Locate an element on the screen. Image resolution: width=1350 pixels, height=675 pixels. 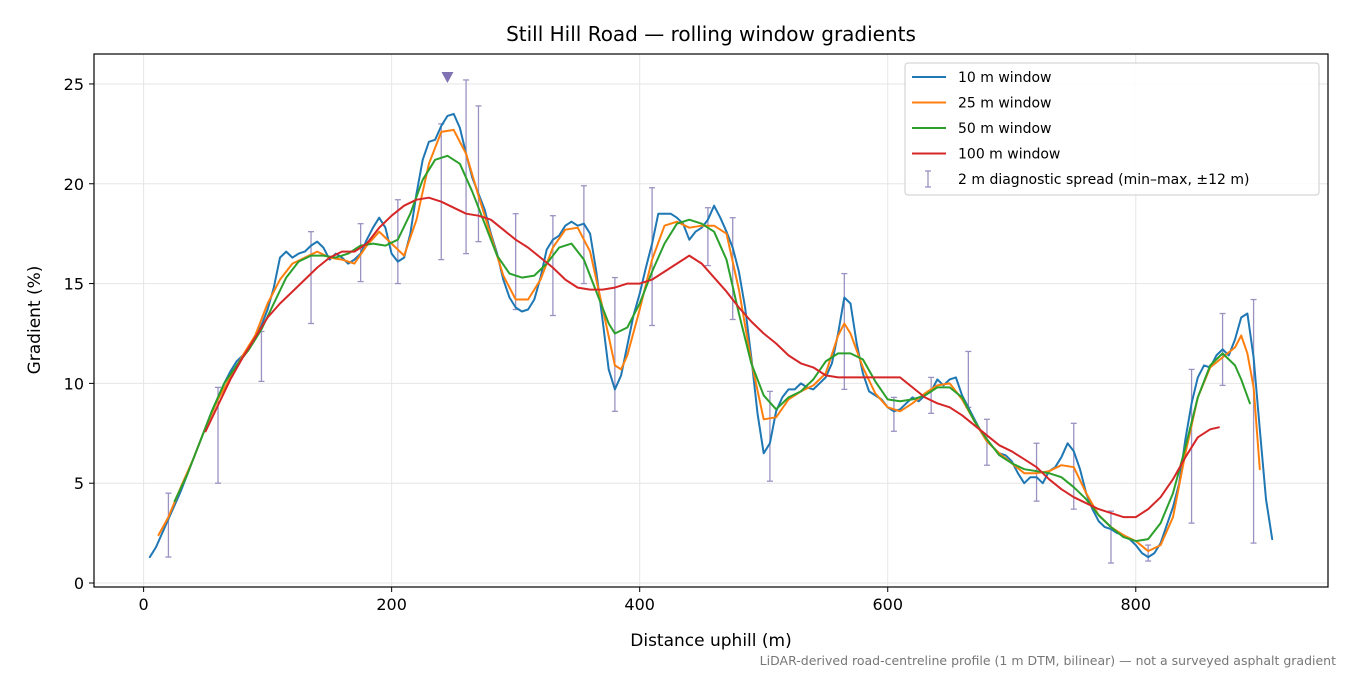
legend-label: 50 m window is located at coordinates (1004, 129).